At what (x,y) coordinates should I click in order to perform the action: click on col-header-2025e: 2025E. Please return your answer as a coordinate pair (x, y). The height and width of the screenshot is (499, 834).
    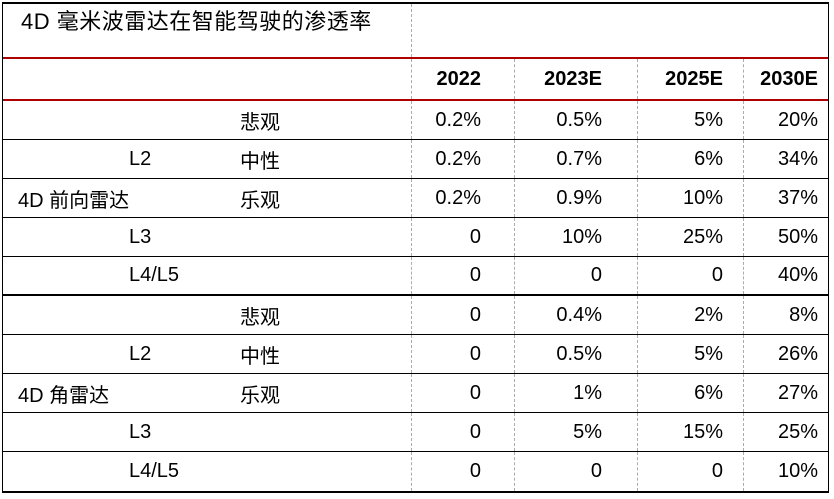
    Looking at the image, I should click on (690, 79).